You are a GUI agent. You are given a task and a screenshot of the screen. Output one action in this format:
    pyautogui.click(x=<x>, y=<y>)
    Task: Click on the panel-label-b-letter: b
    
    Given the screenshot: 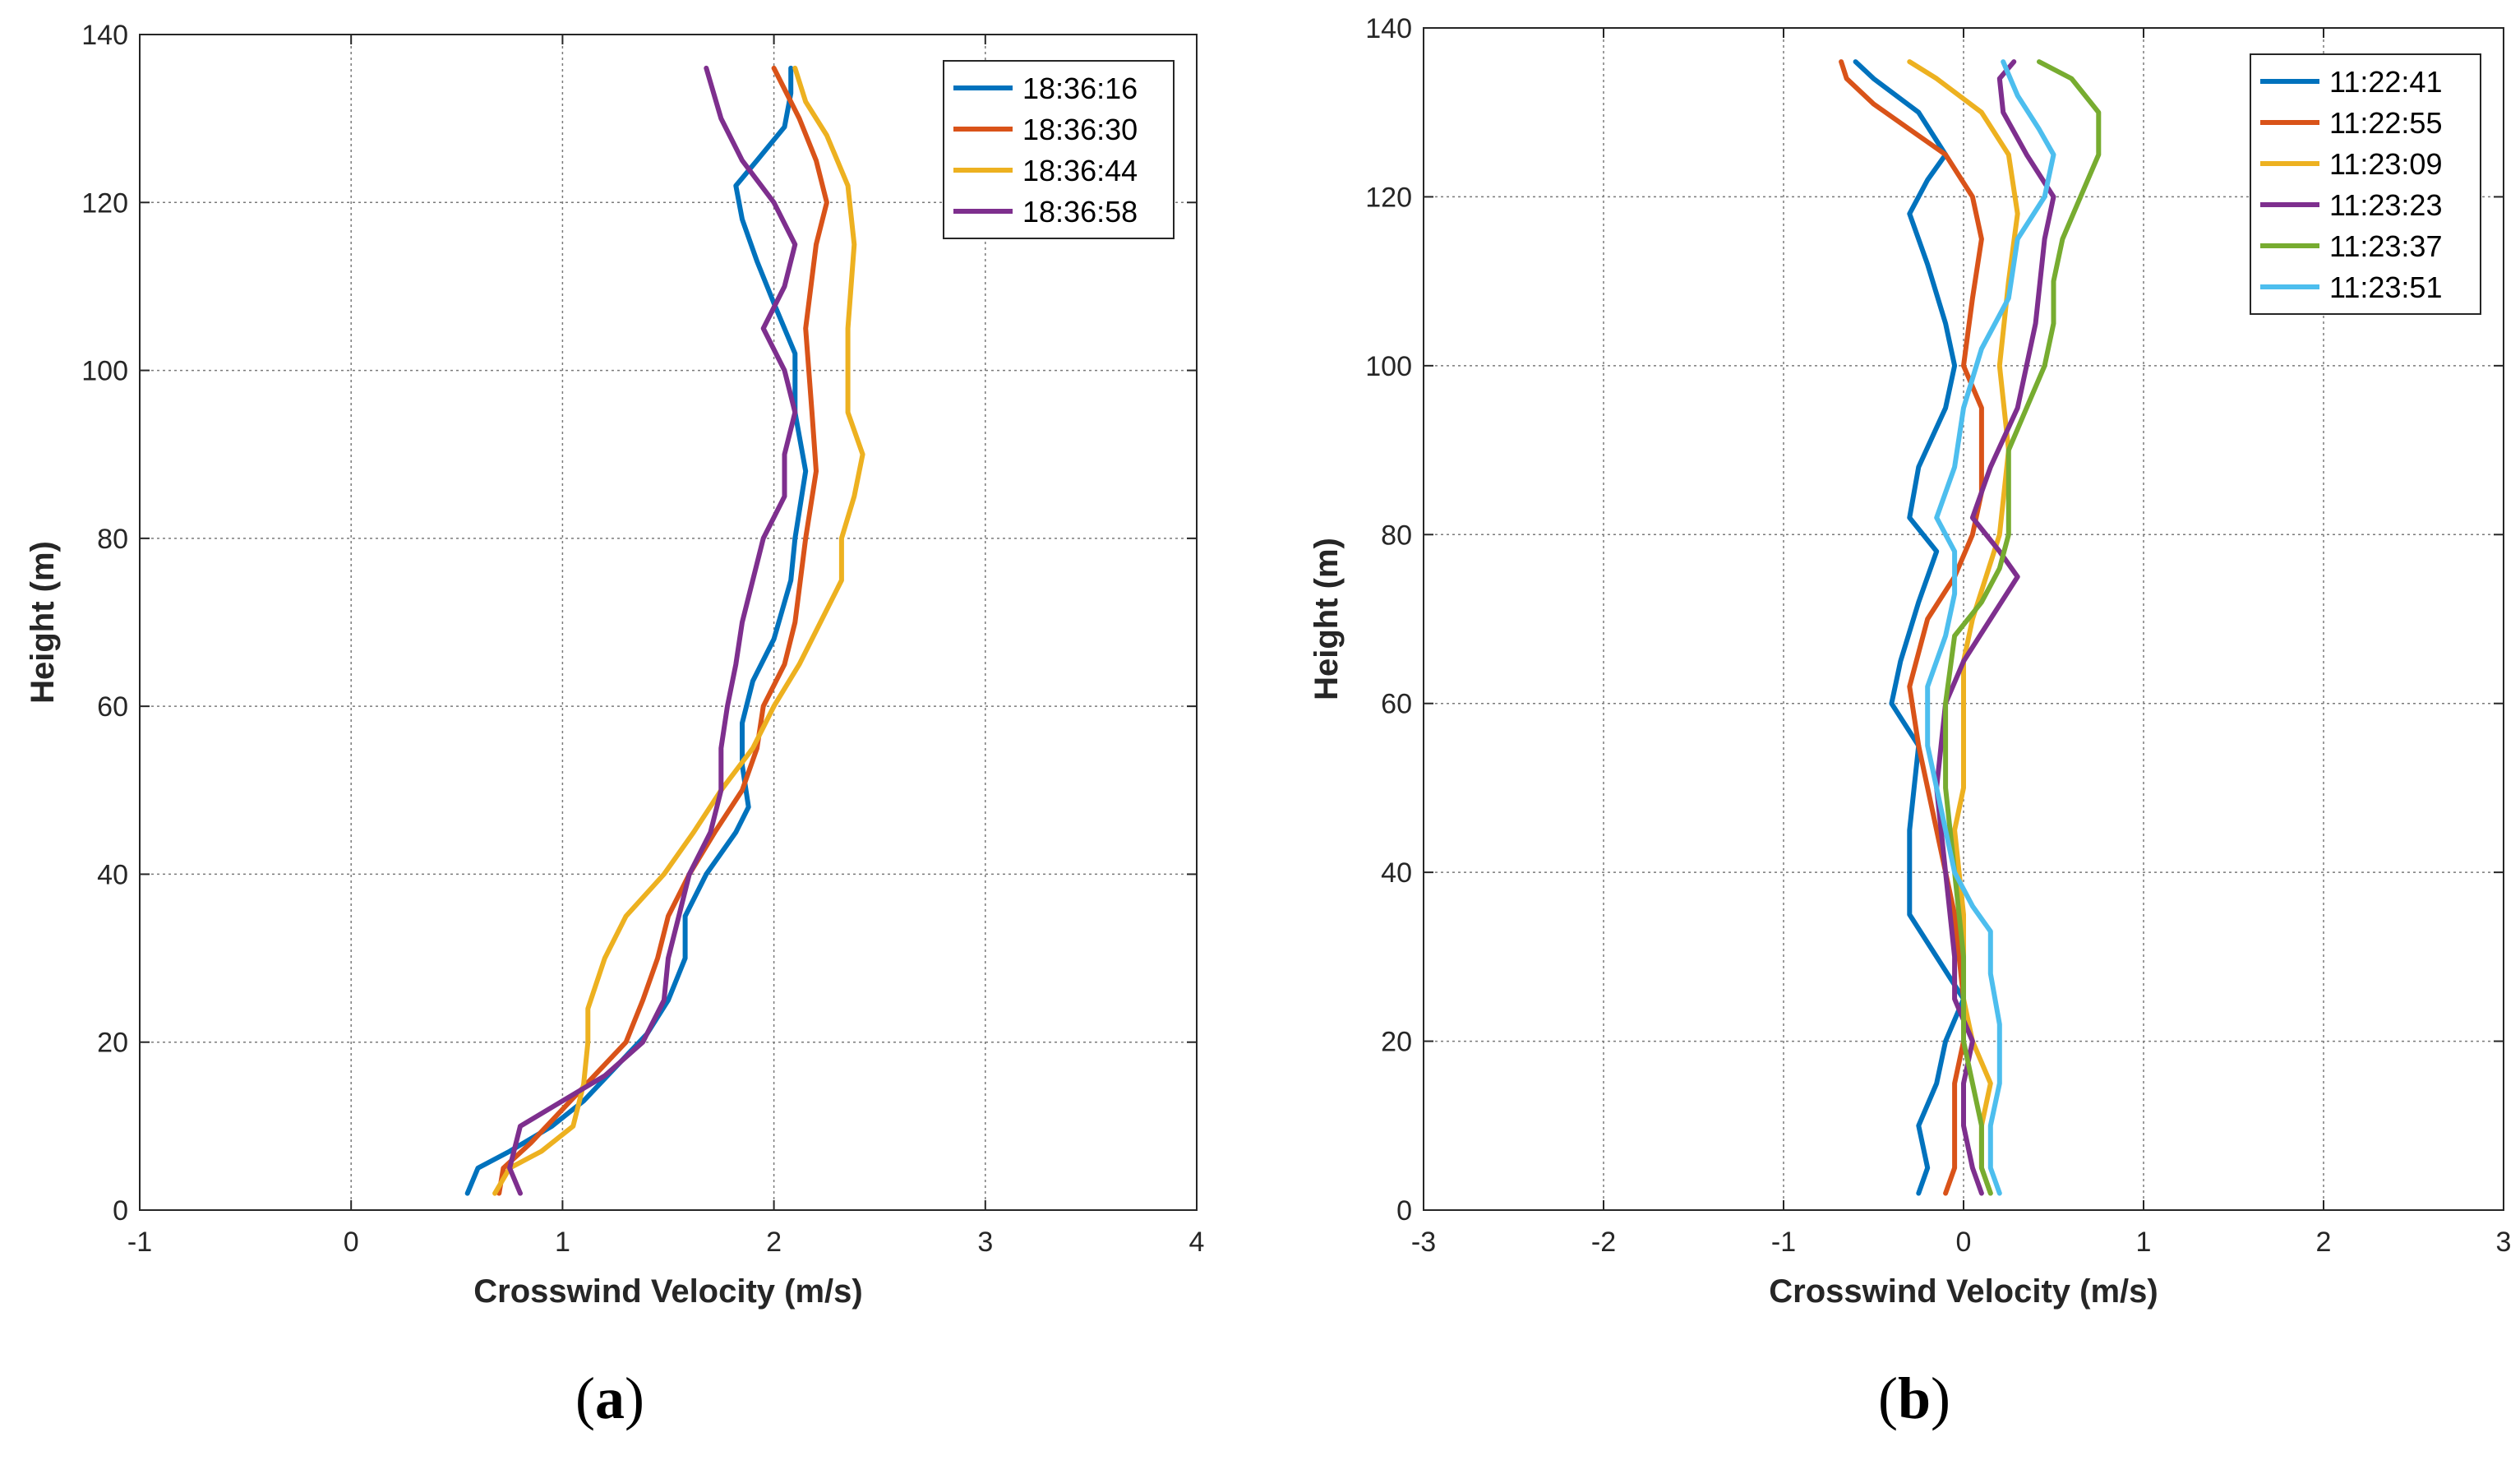 What is the action you would take?
    pyautogui.click(x=1914, y=1398)
    